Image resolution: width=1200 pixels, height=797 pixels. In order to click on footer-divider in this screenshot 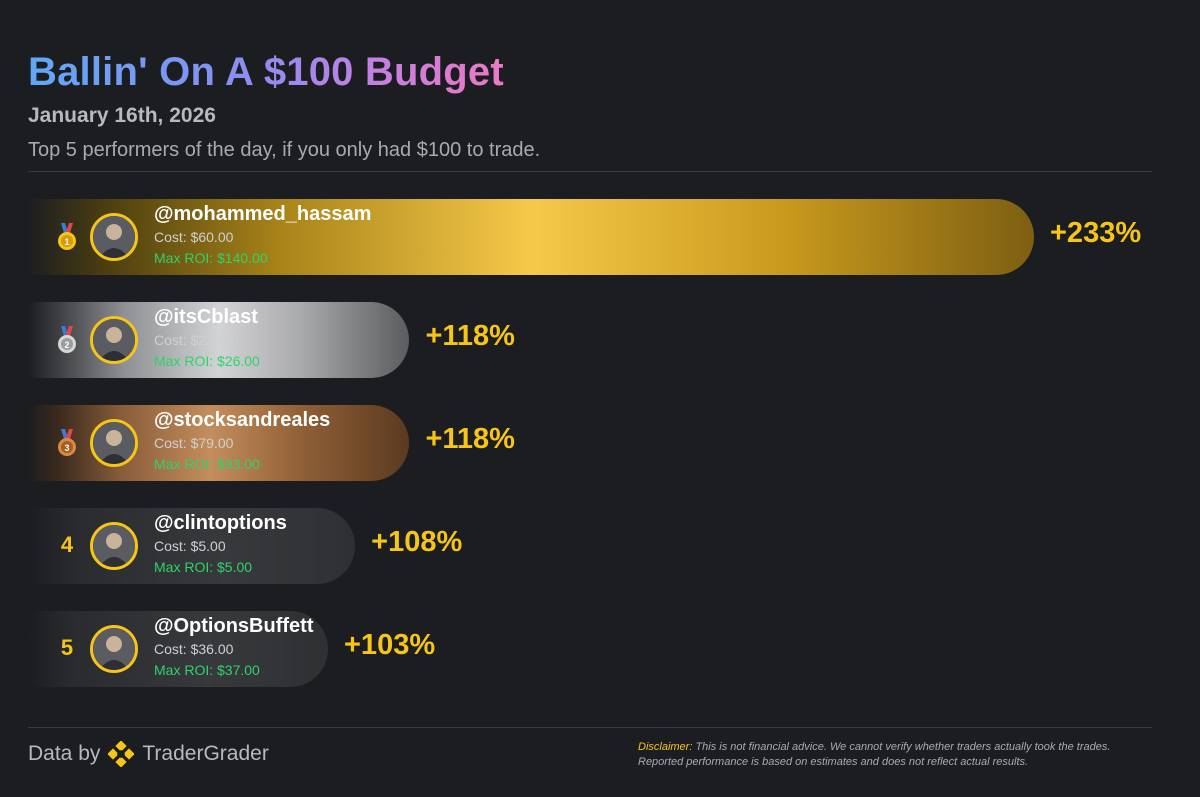, I will do `click(590, 727)`.